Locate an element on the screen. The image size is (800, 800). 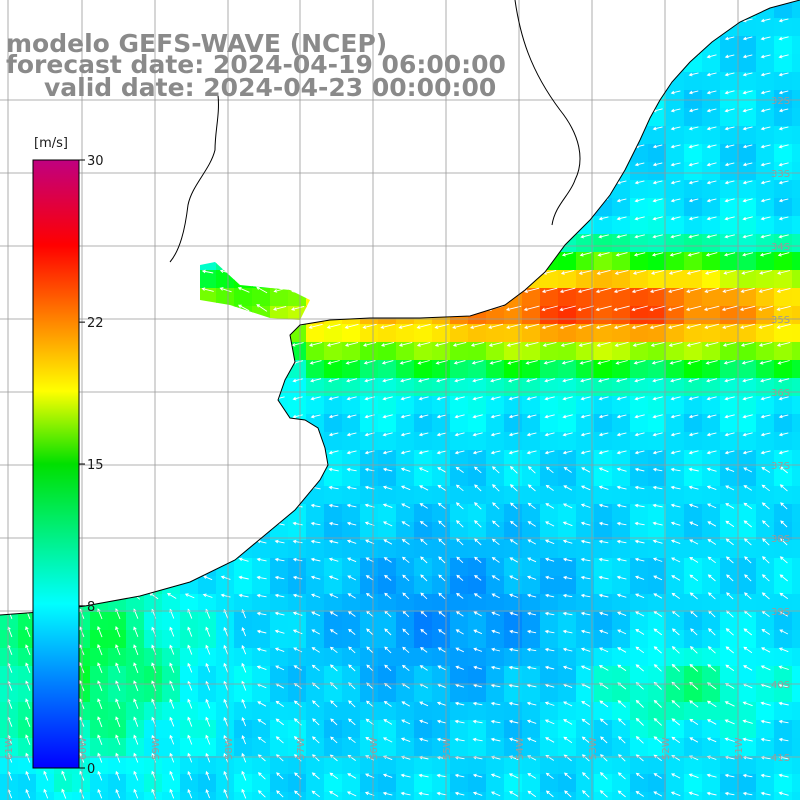
title-valid-date: valid date: 2024-04-23 00:00:00 is located at coordinates (270, 87).